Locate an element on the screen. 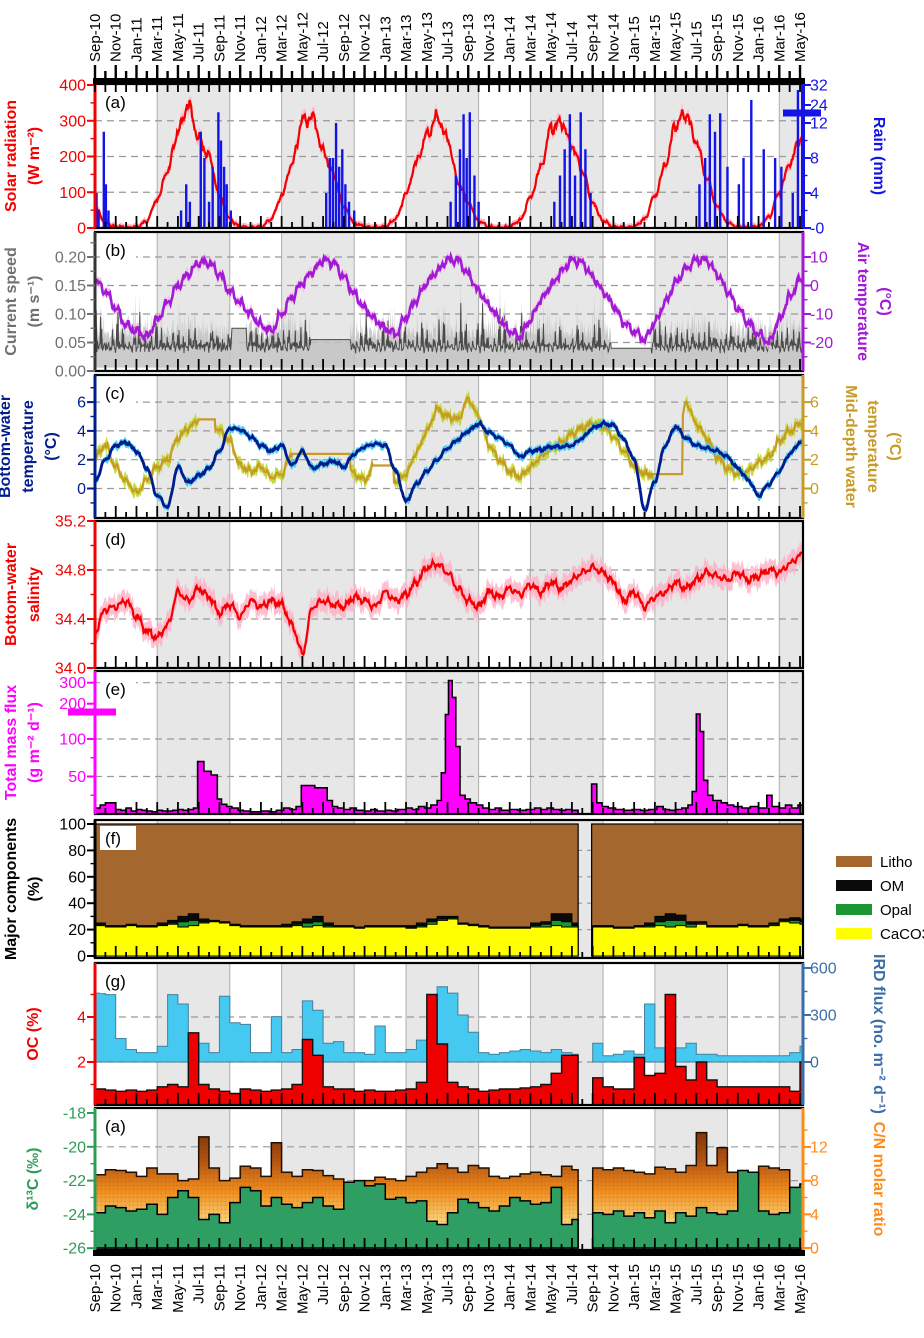 The width and height of the screenshot is (924, 1338). top-month-label: May-16 is located at coordinates (800, 37).